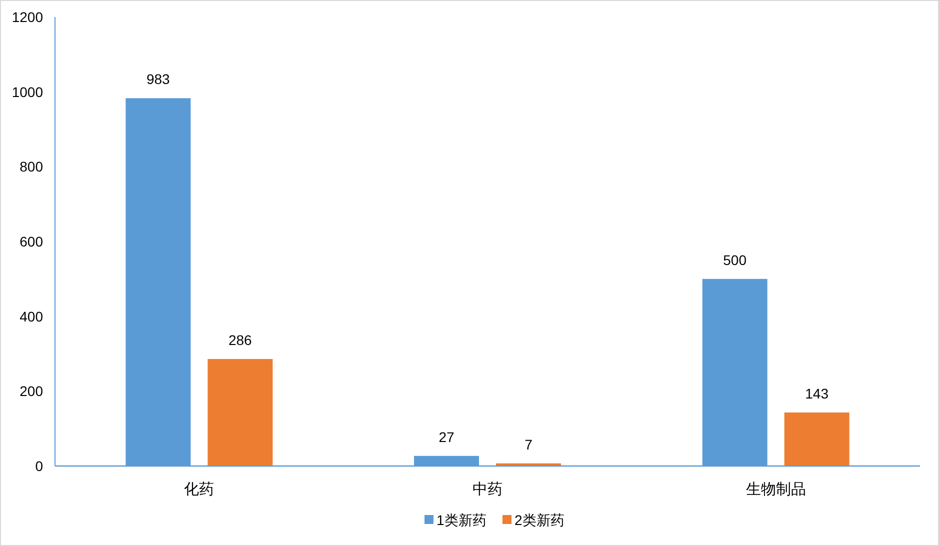 Image resolution: width=939 pixels, height=546 pixels. What do you see at coordinates (32, 242) in the screenshot?
I see `y-tick-label: 600` at bounding box center [32, 242].